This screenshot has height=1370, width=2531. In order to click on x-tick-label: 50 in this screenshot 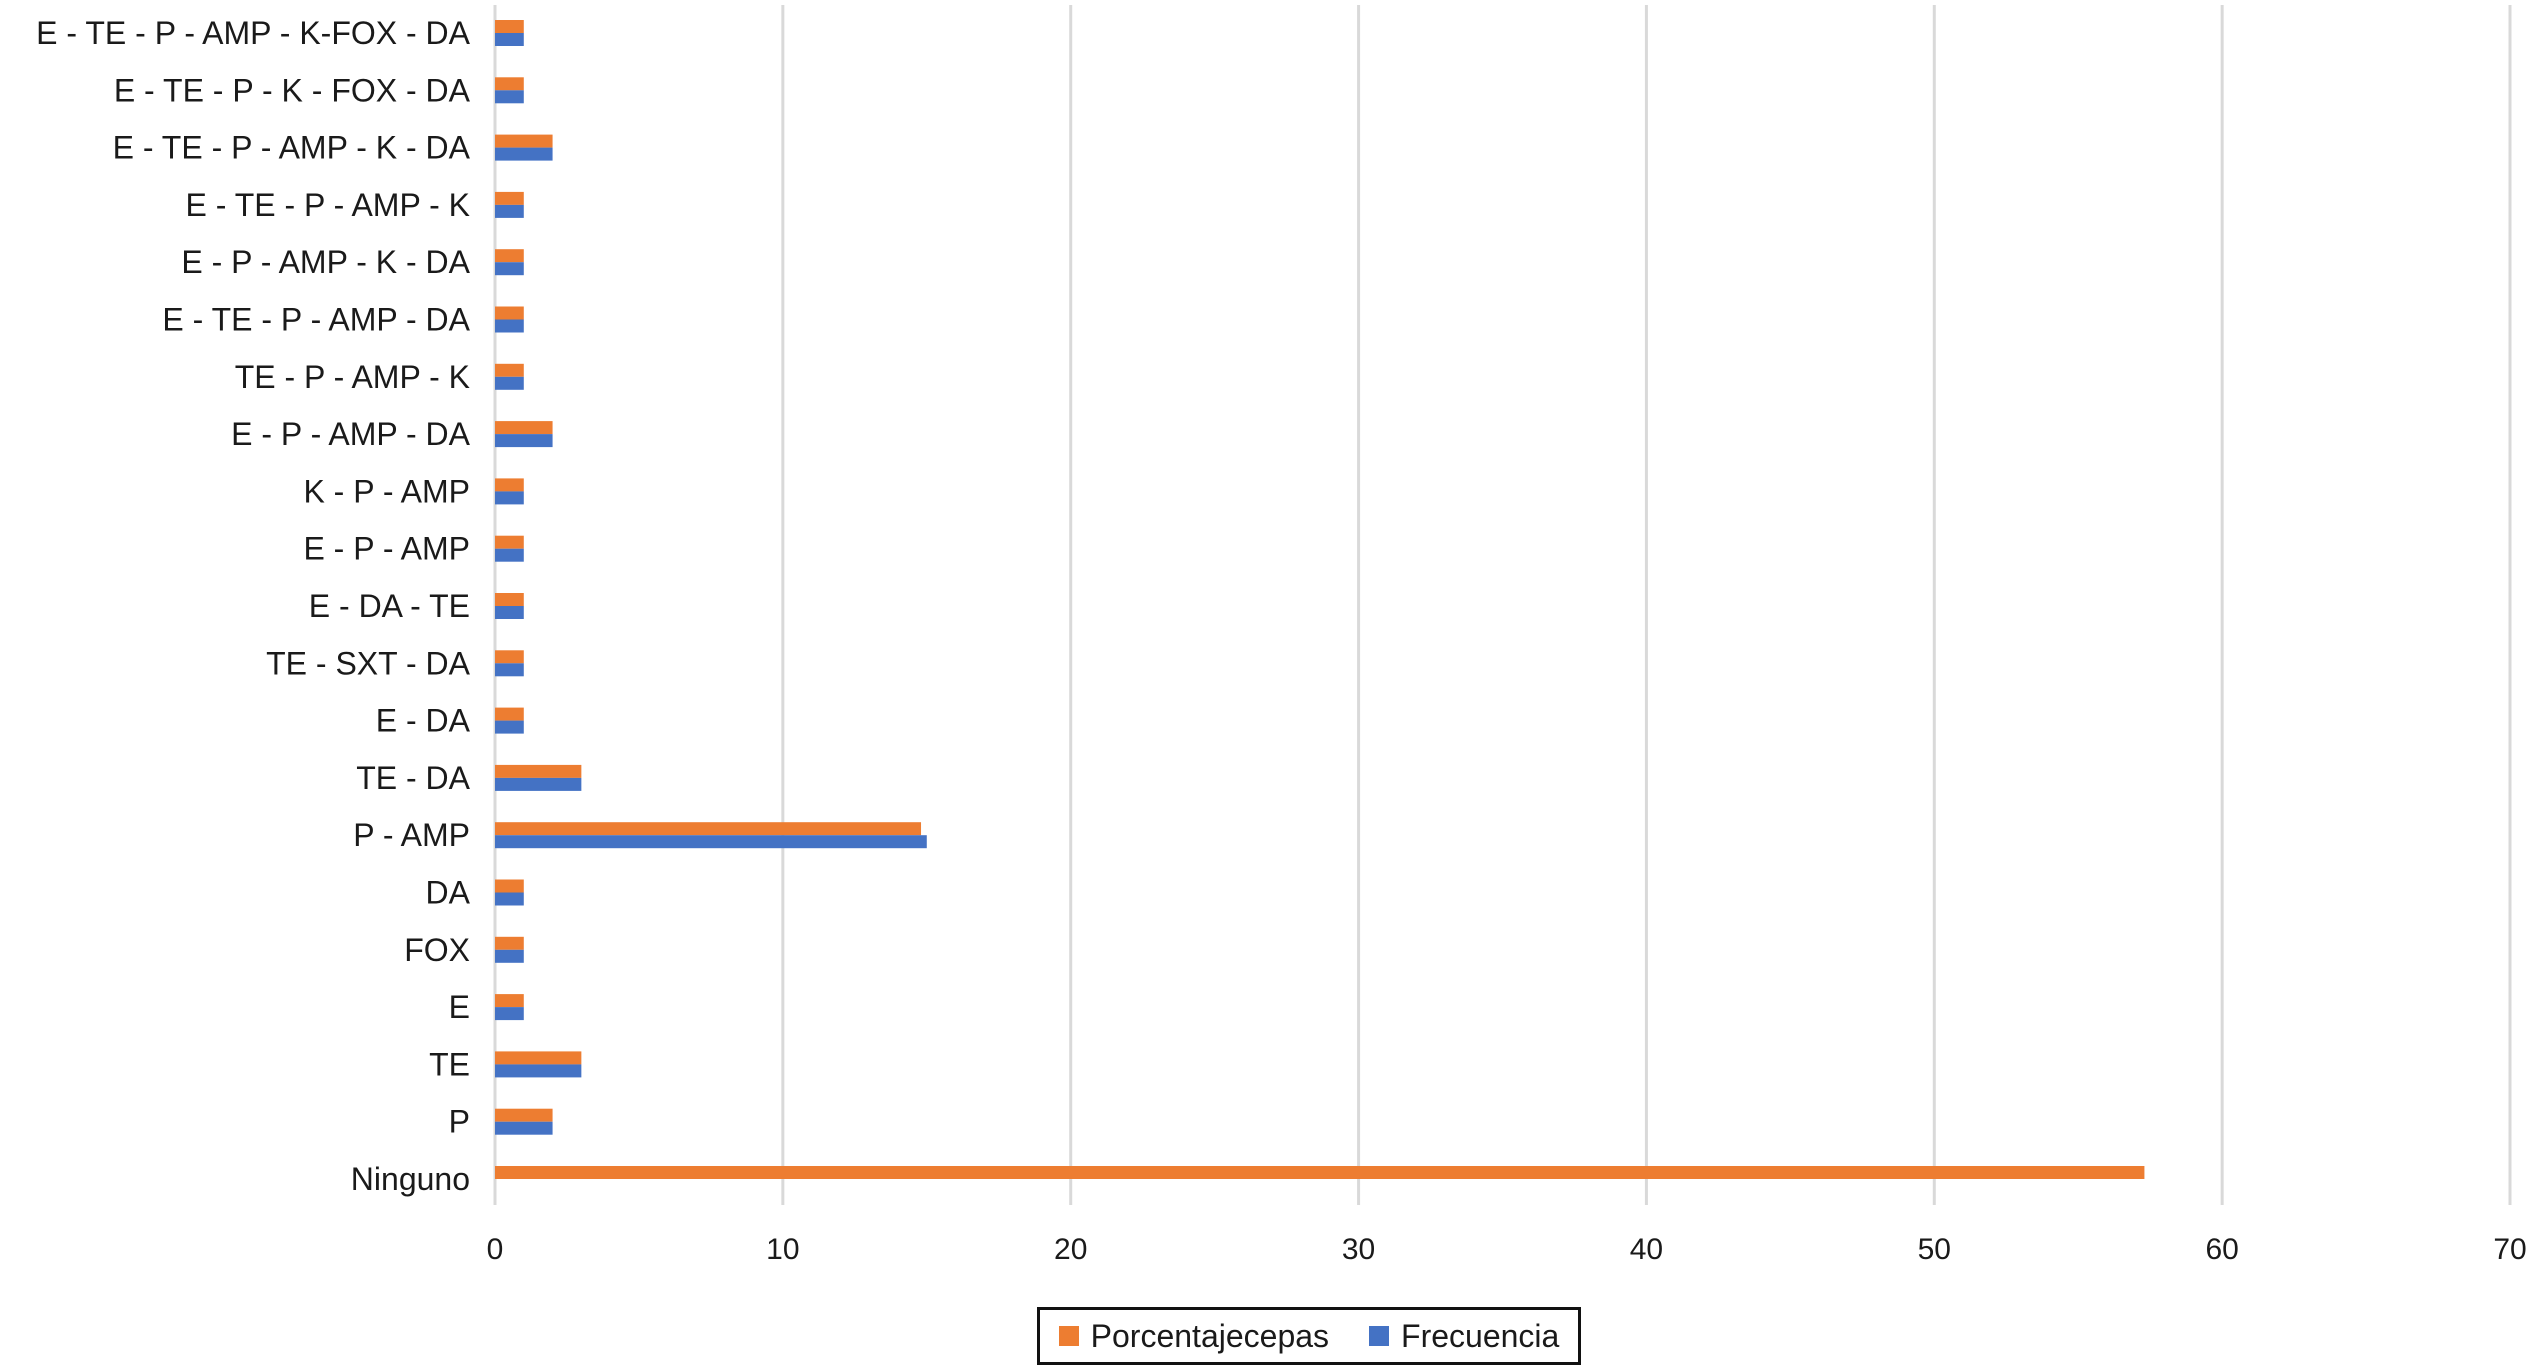, I will do `click(1934, 1249)`.